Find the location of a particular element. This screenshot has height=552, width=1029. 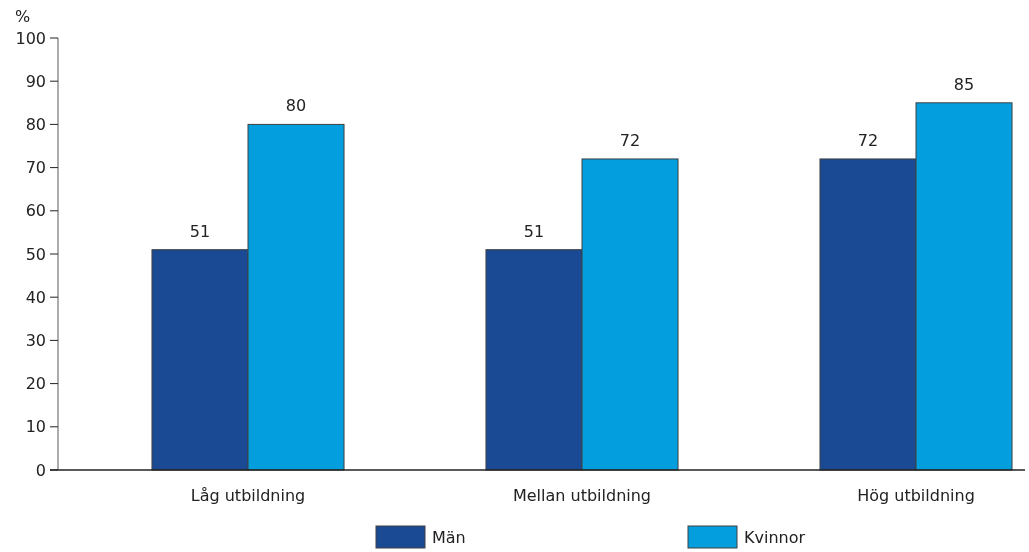

legend-label: Kvinnor is located at coordinates (775, 537).